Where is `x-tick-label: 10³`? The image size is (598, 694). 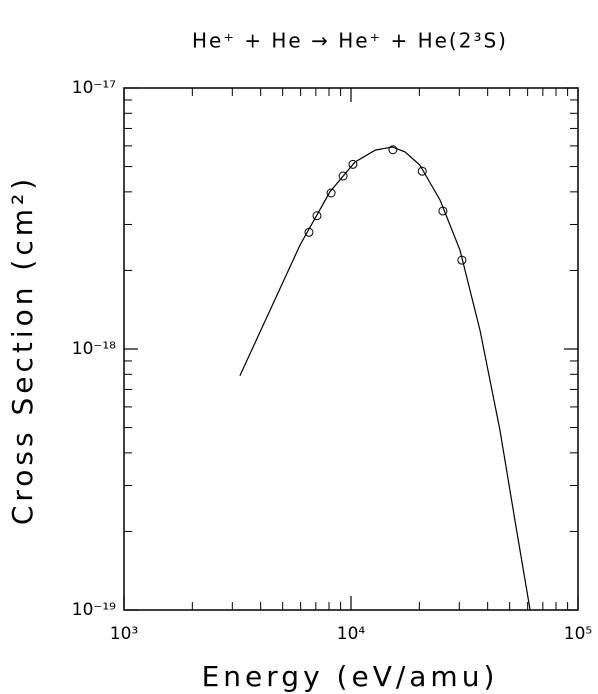
x-tick-label: 10³ is located at coordinates (124, 634).